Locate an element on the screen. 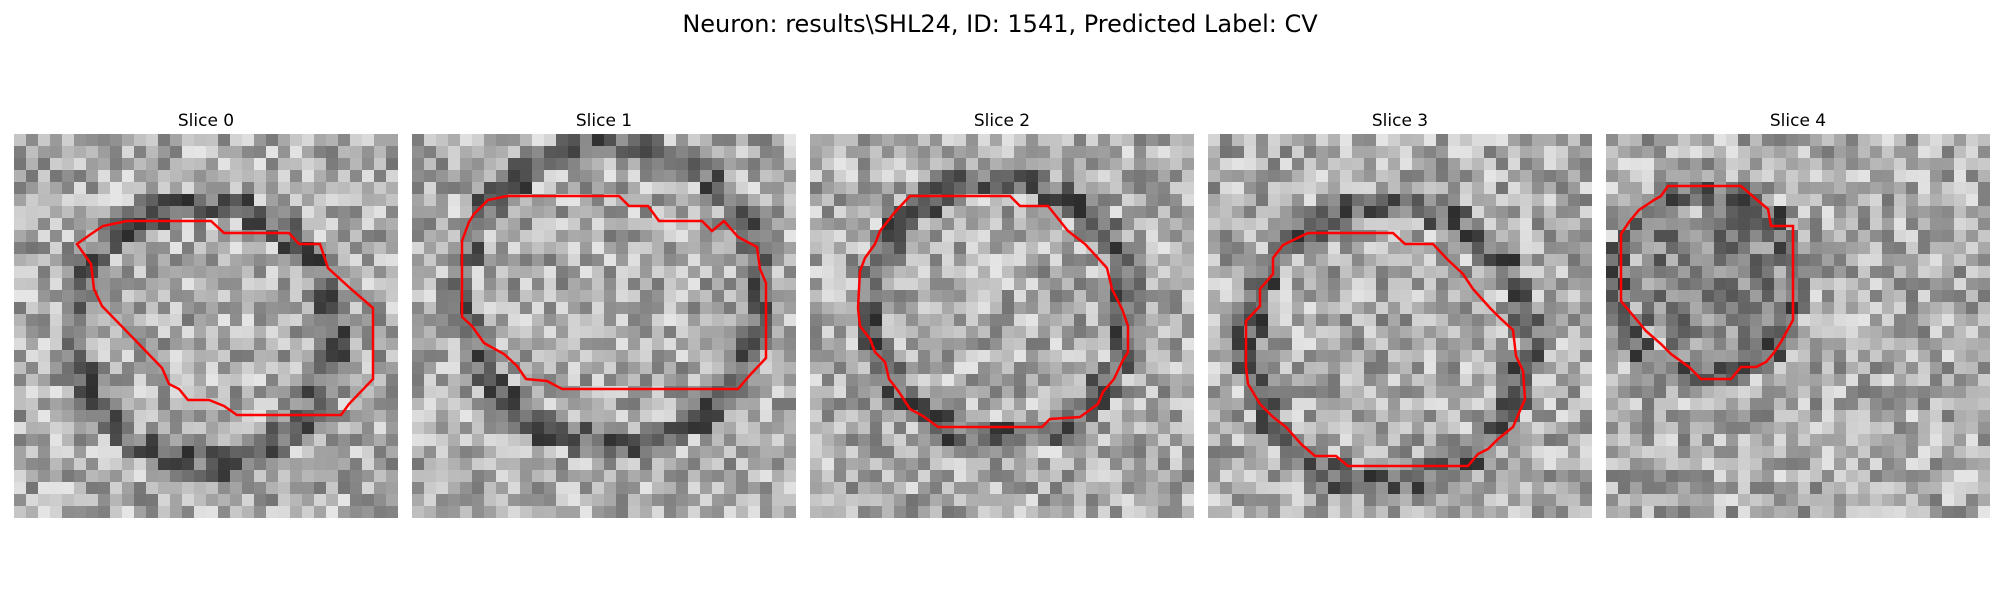 Image resolution: width=2000 pixels, height=600 pixels. slice-title-3: Slice 3 is located at coordinates (1400, 121).